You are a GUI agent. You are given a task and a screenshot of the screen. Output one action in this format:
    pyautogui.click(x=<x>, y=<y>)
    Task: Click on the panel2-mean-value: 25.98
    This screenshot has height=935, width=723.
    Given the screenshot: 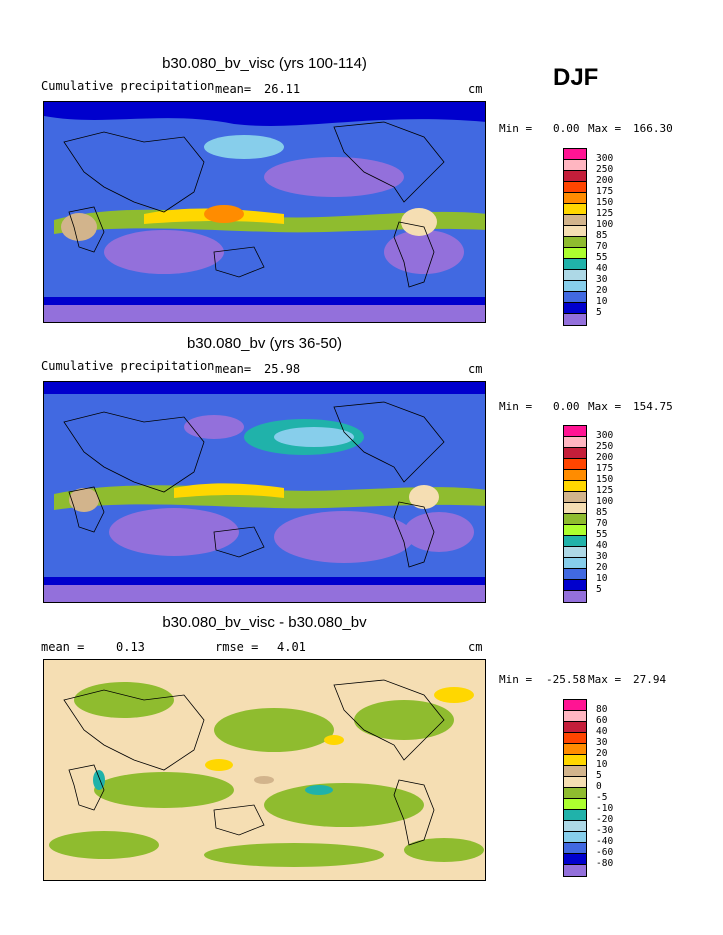 What is the action you would take?
    pyautogui.click(x=282, y=369)
    